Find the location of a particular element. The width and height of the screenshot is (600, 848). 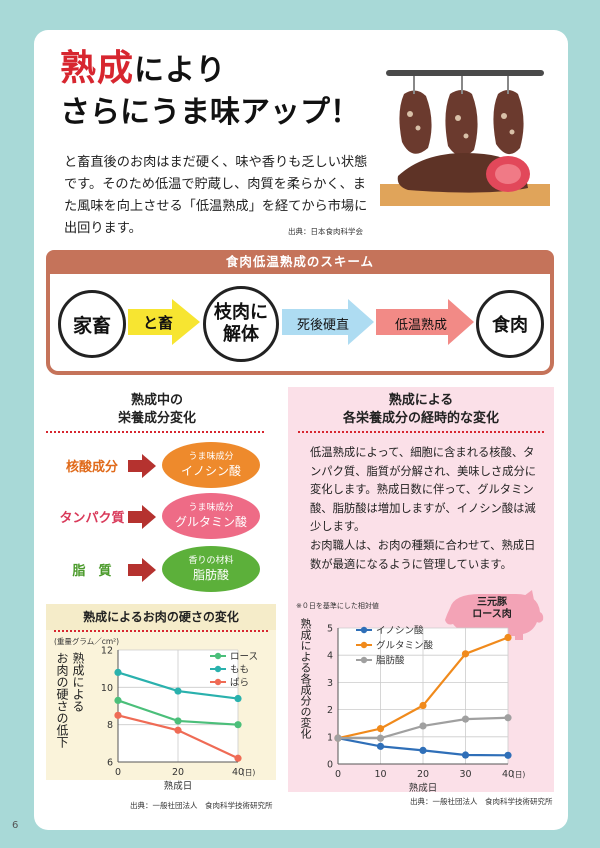

legend-label: ばら is located at coordinates (239, 683).